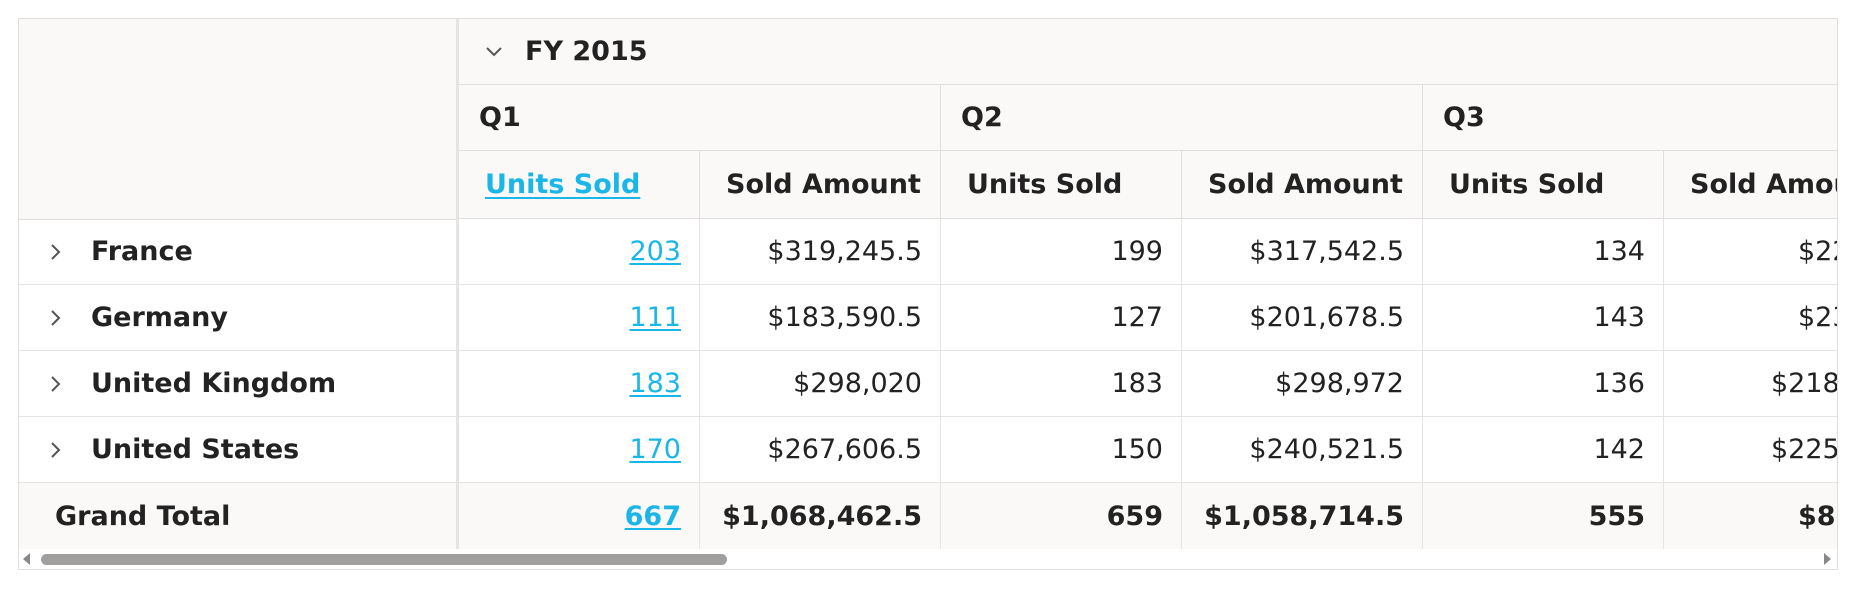 This screenshot has height=589, width=1857. Describe the element at coordinates (982, 117) in the screenshot. I see `quarter-label: Q2` at that location.